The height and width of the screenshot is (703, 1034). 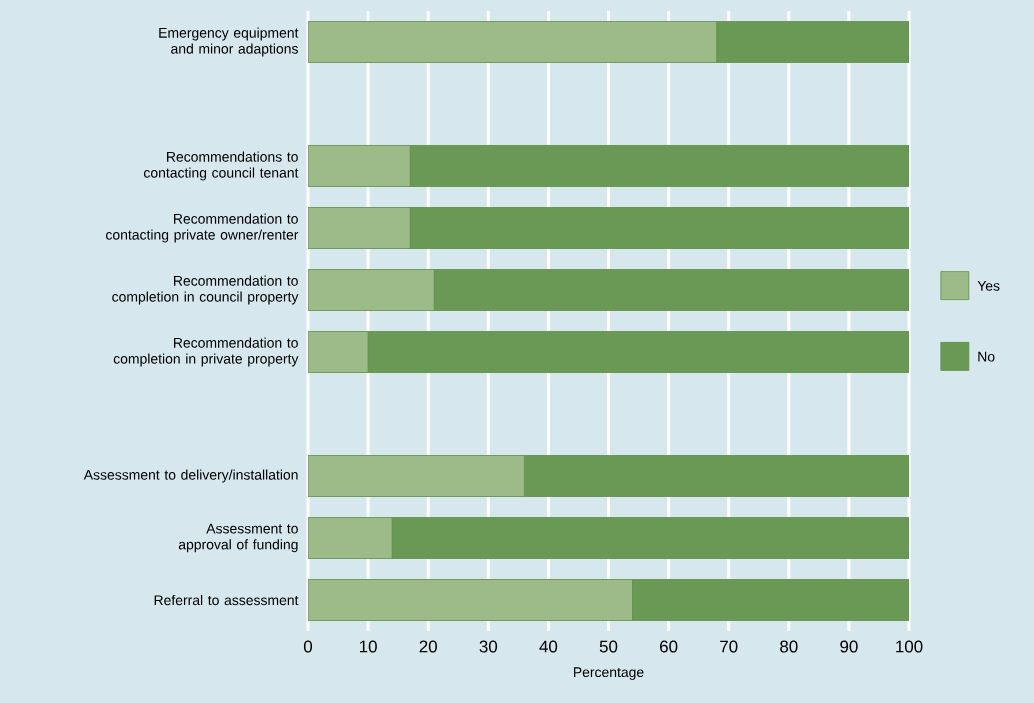 I want to click on x-tick-label: 40, so click(x=548, y=646).